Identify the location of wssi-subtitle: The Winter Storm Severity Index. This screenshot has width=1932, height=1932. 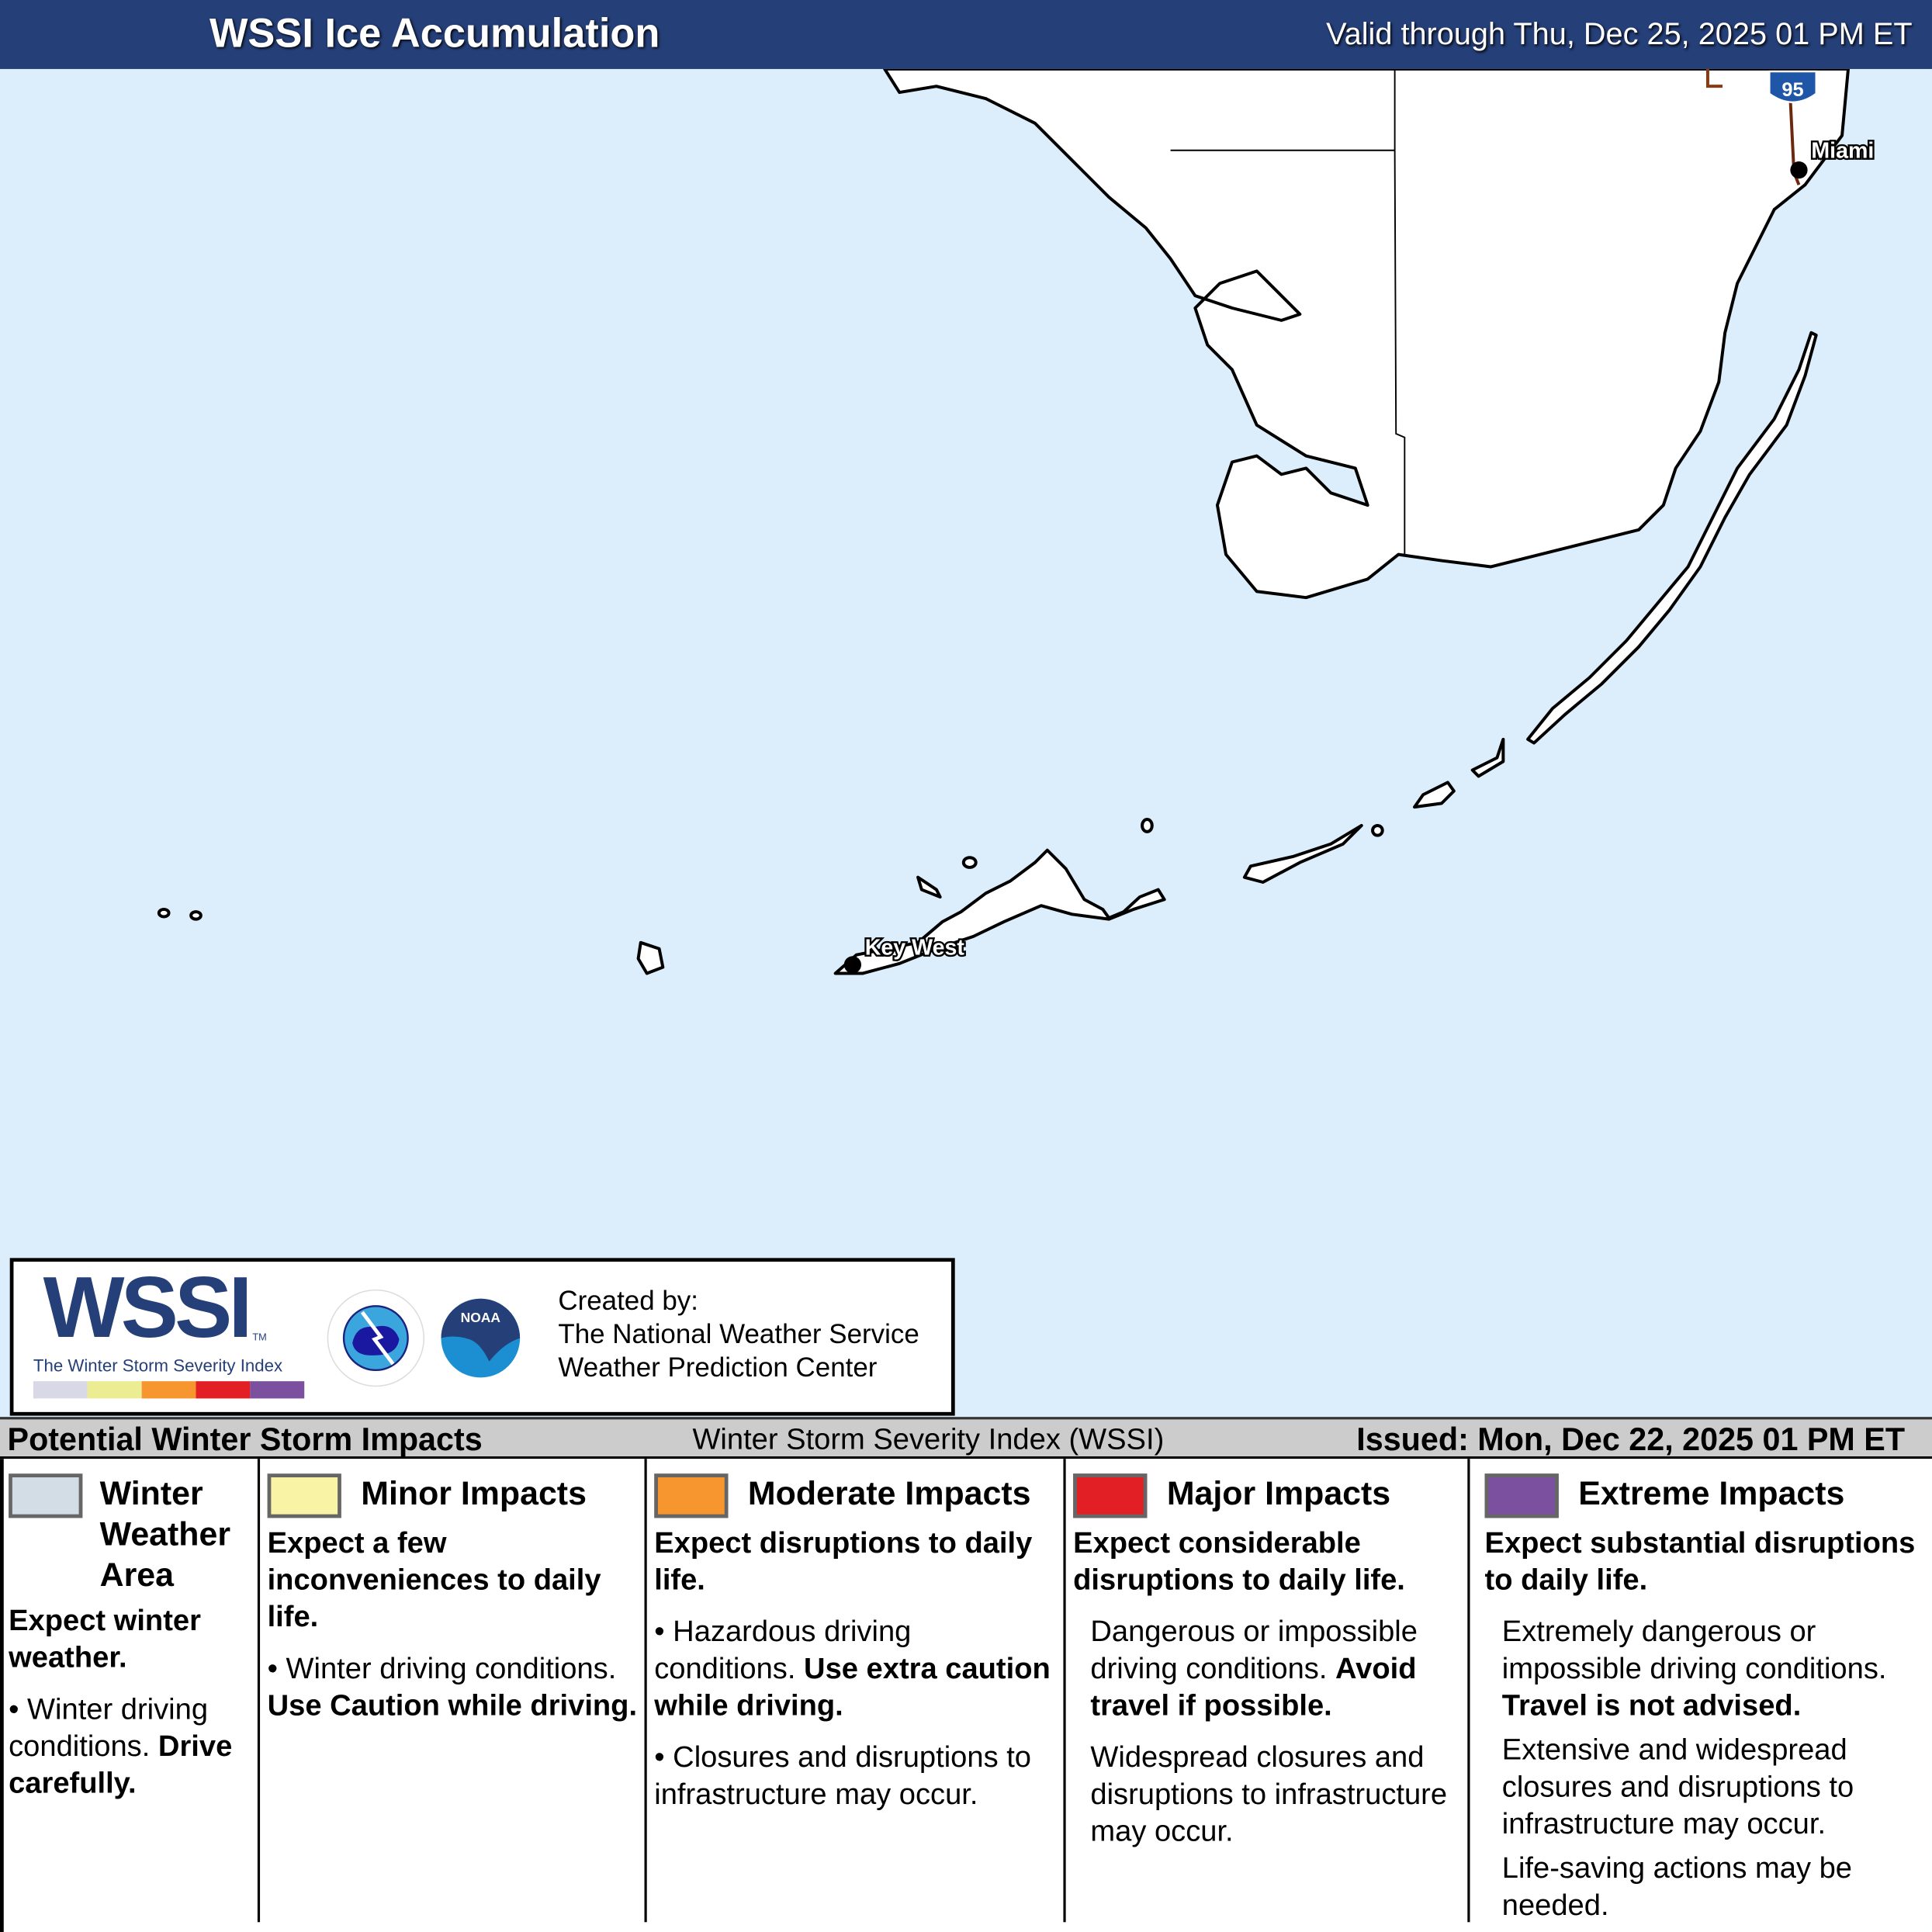
(158, 1365).